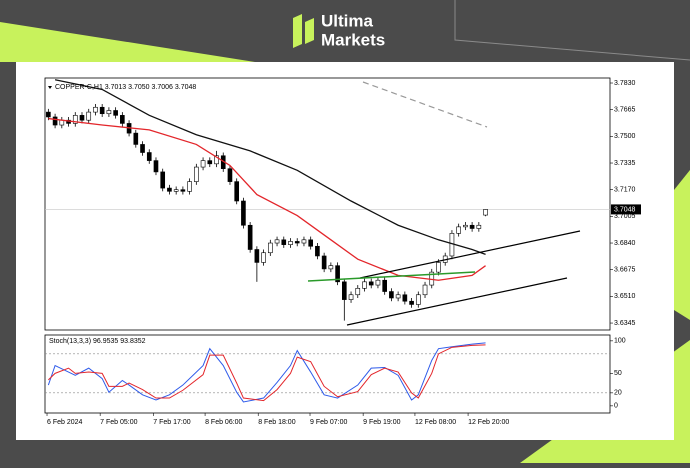 The width and height of the screenshot is (690, 468). I want to click on x-tick-label: 12 Feb 20:00, so click(488, 422).